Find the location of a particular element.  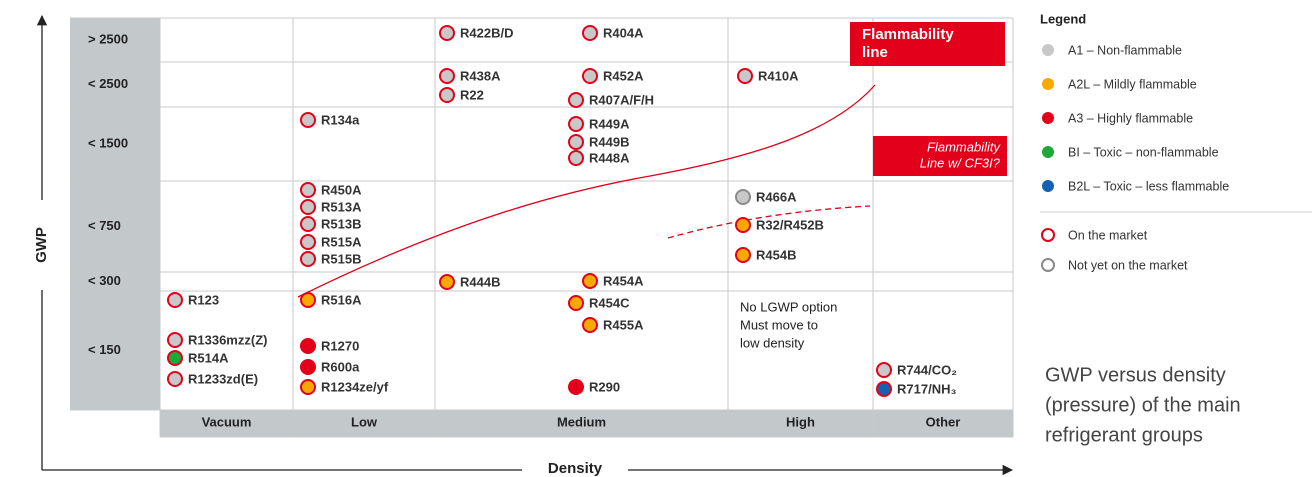

cf3i-line is located at coordinates (769, 222).